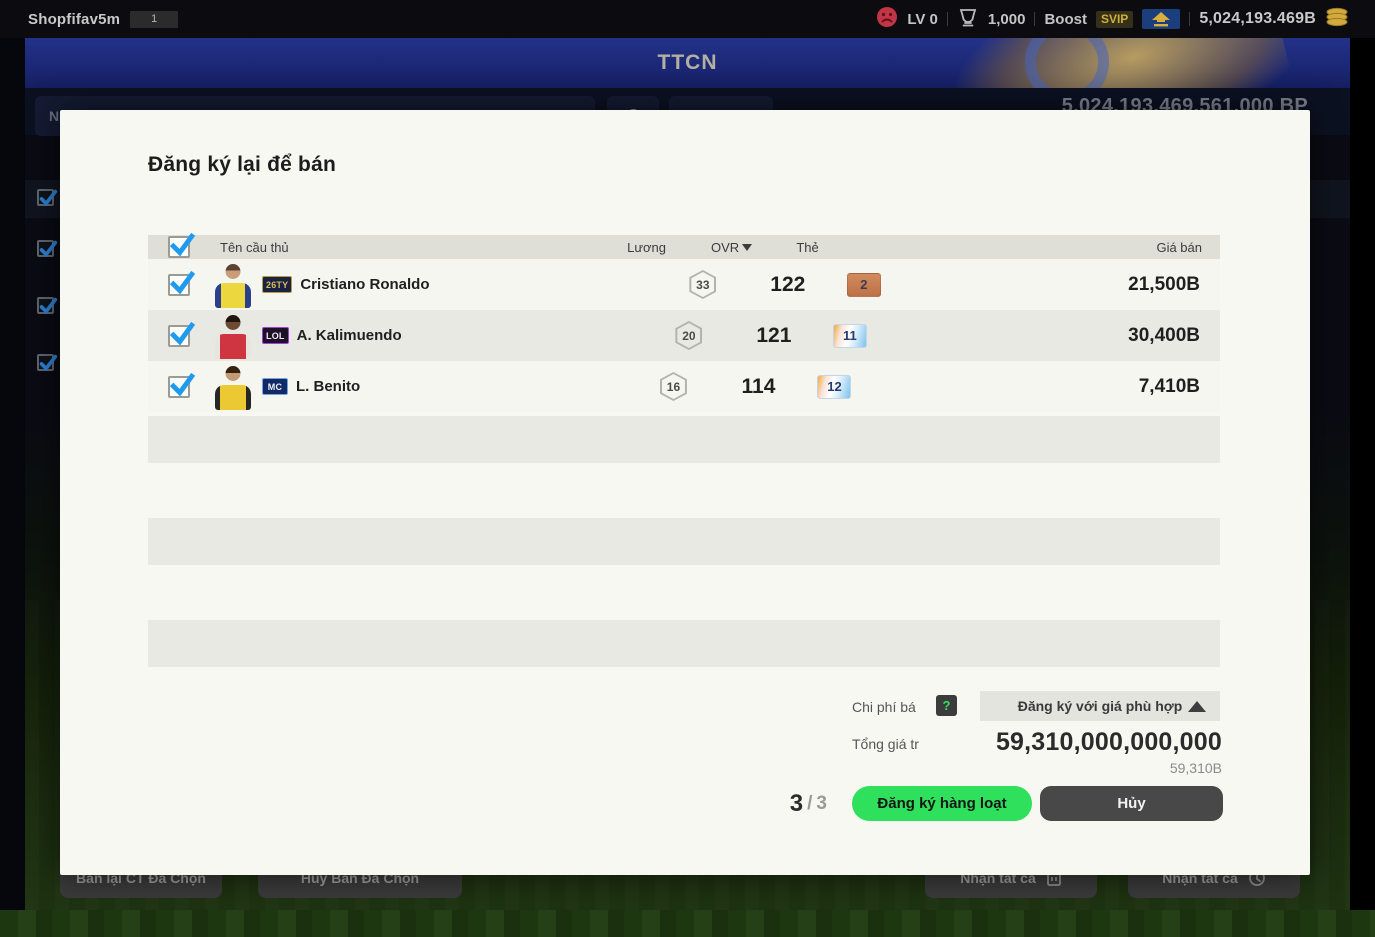 The height and width of the screenshot is (937, 1375). What do you see at coordinates (834, 386) in the screenshot?
I see `card-badge: 12` at bounding box center [834, 386].